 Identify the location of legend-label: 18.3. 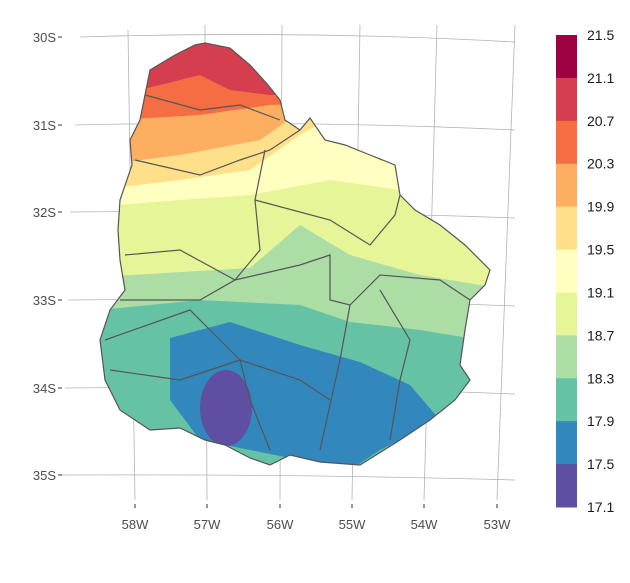
(600, 378).